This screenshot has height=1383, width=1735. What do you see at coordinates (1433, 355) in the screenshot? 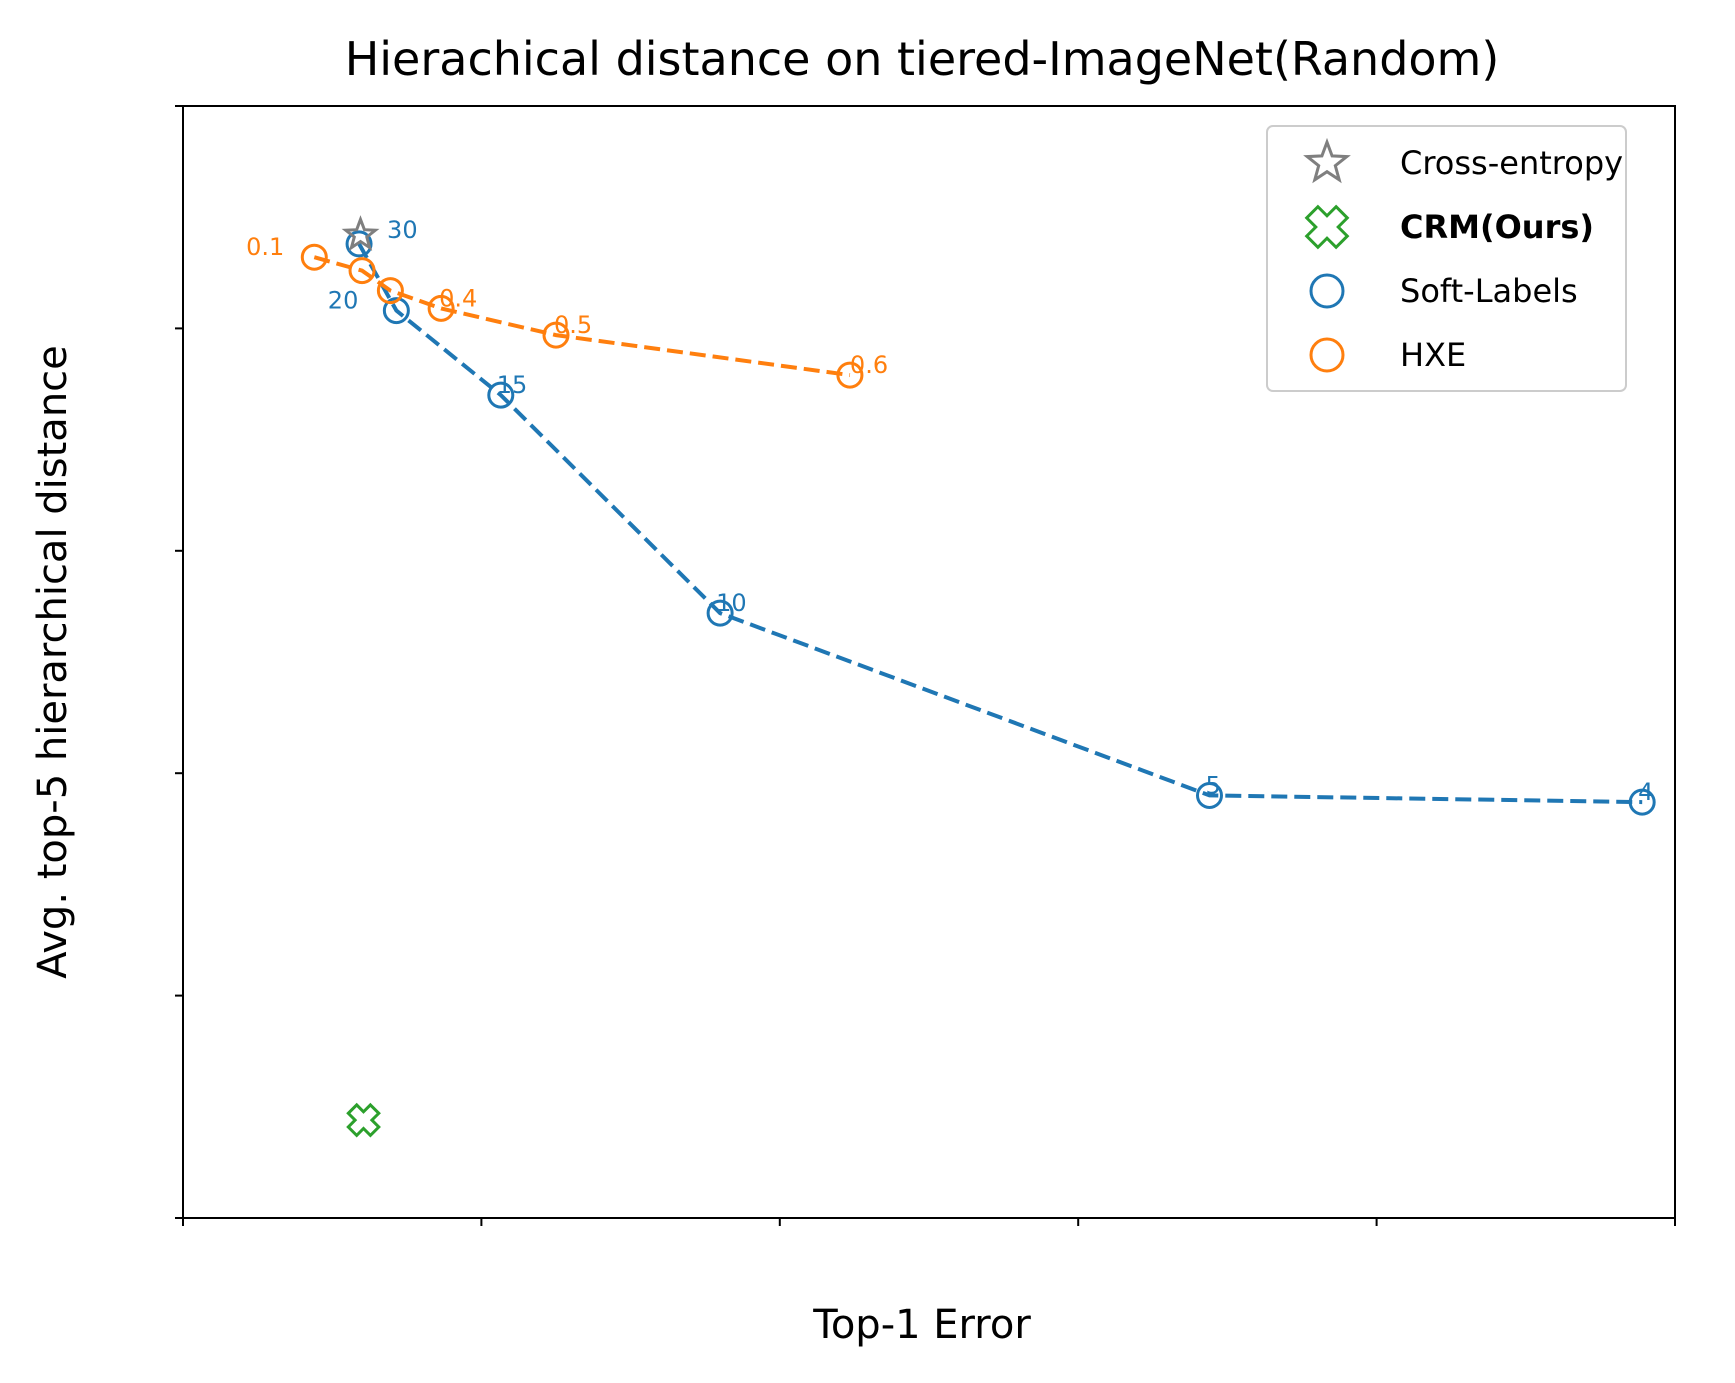
I see `legend-hxe-label: HXE` at bounding box center [1433, 355].